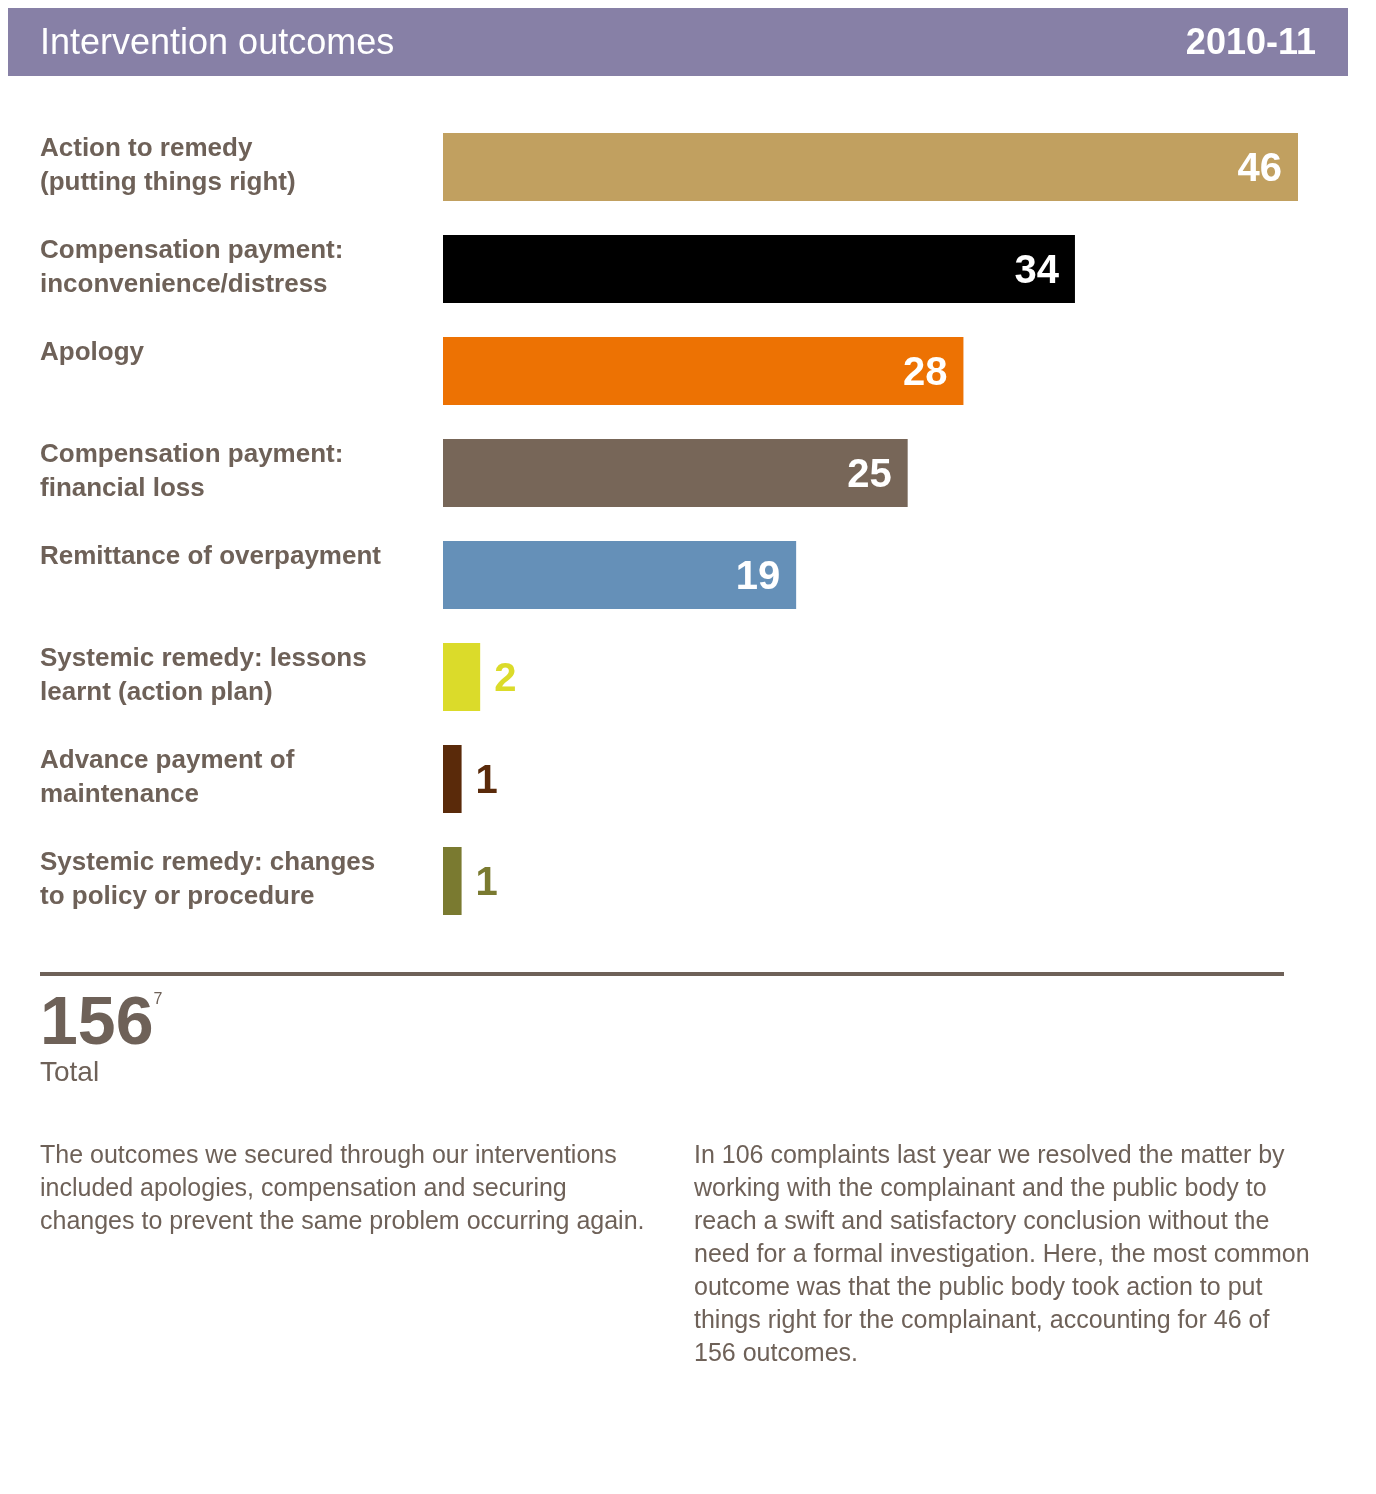 Image resolution: width=1376 pixels, height=1494 pixels. What do you see at coordinates (203, 674) in the screenshot?
I see `y-tick-label: Systemic remedy: lessons learnt (action plan)` at bounding box center [203, 674].